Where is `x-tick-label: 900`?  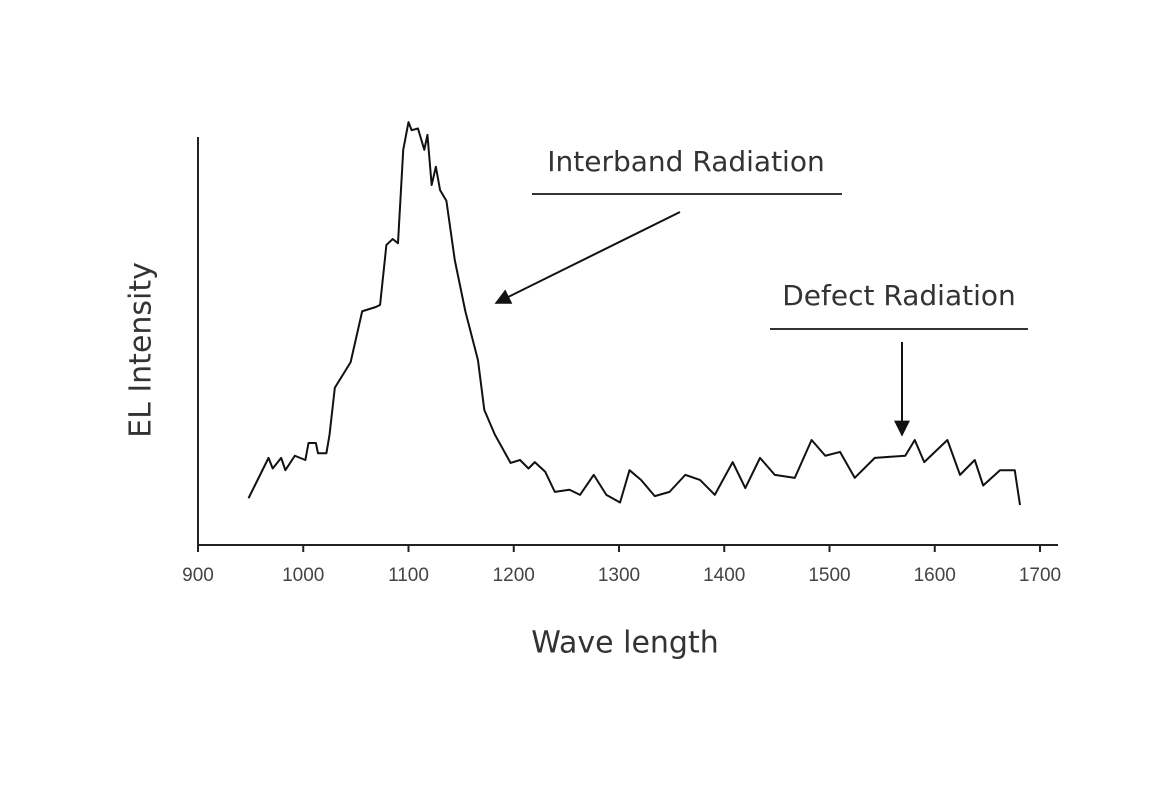
x-tick-label: 900 is located at coordinates (198, 575).